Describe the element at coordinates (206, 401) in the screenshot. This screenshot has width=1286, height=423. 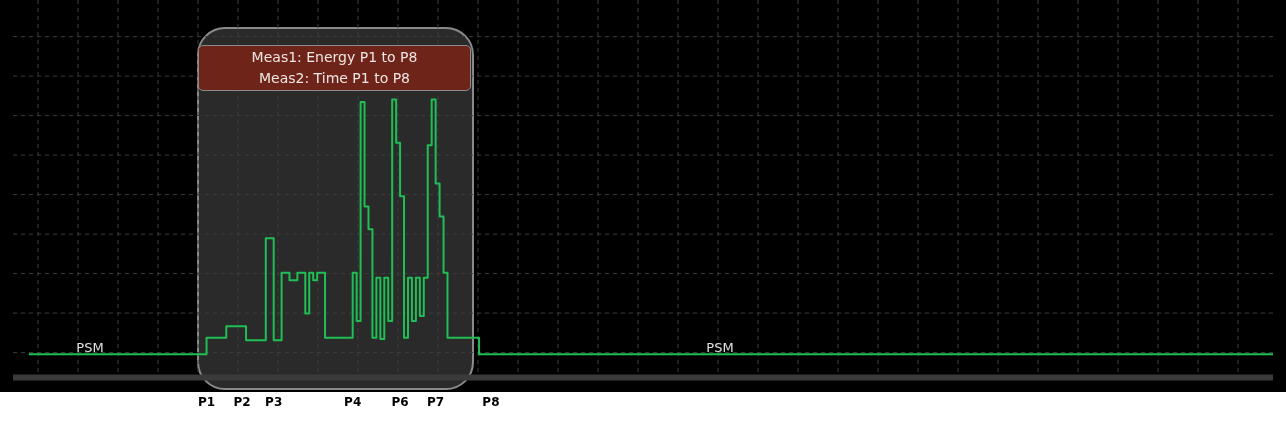
I see `x-tick-label: P1` at that location.